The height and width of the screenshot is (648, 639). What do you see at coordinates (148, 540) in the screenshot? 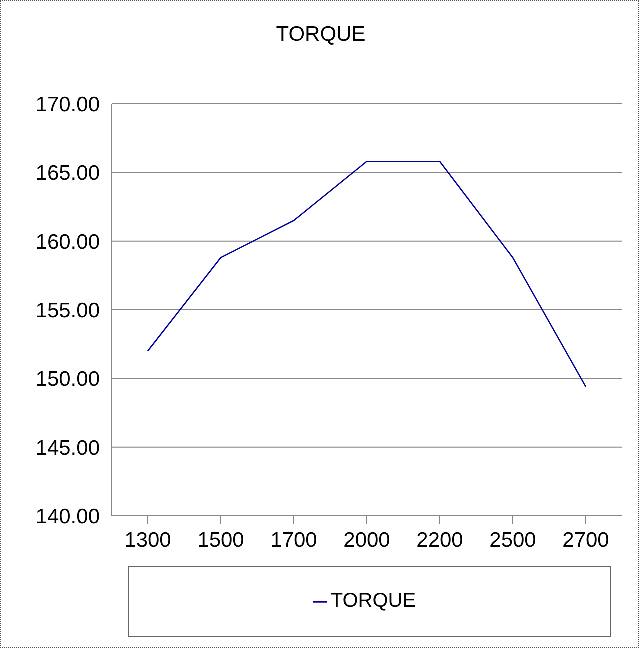
I see `x-tick-label: 1300` at bounding box center [148, 540].